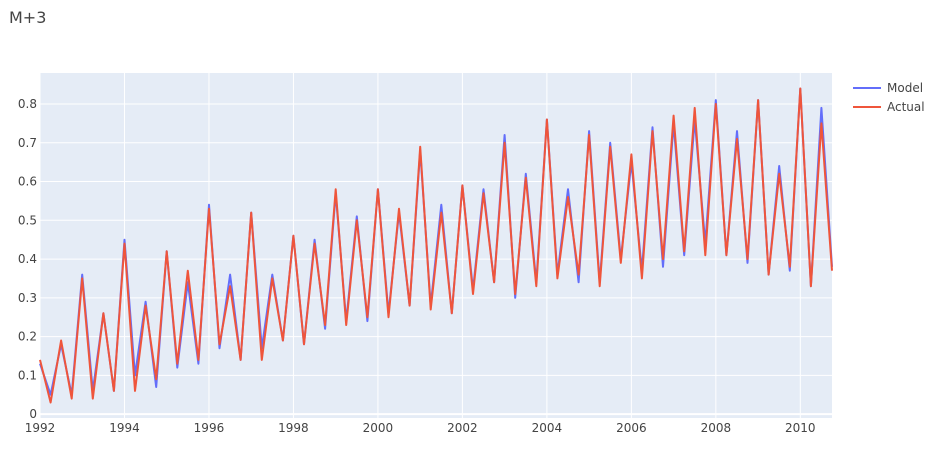 The width and height of the screenshot is (936, 450). Describe the element at coordinates (547, 428) in the screenshot. I see `x-tick-label: 2004` at that location.